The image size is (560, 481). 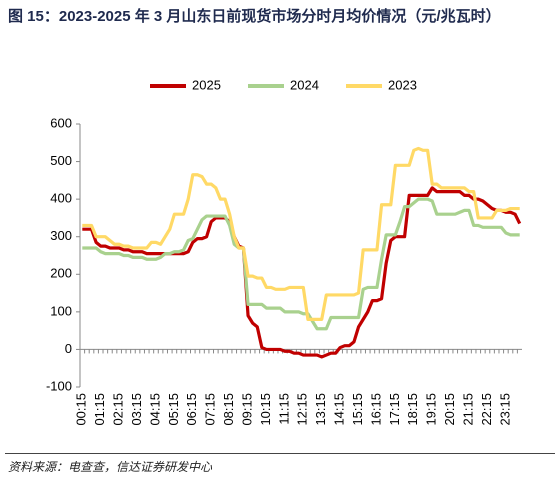 What do you see at coordinates (61, 198) in the screenshot?
I see `y-tick-label: 400` at bounding box center [61, 198].